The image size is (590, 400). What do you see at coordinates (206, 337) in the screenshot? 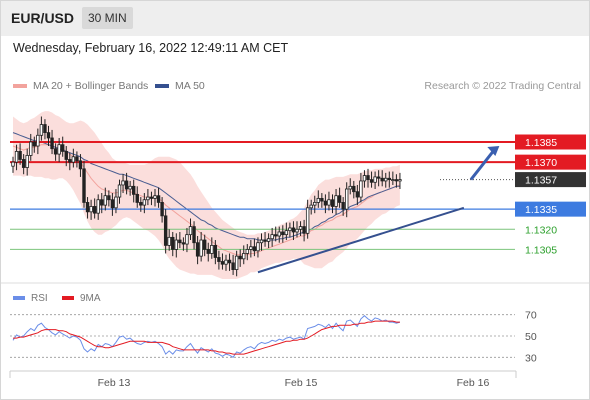
I see `rsi-9ma-line` at bounding box center [206, 337].